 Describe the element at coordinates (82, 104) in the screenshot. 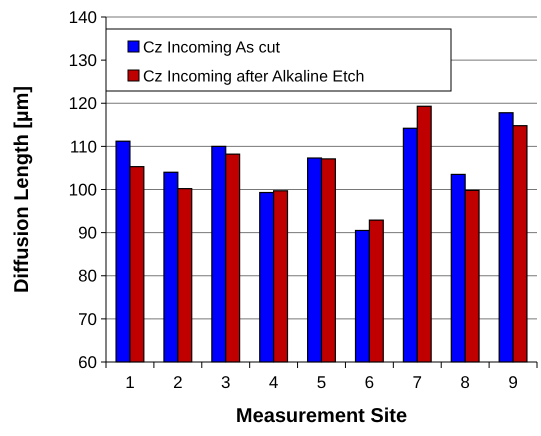

I see `y-tick-label: 120` at that location.